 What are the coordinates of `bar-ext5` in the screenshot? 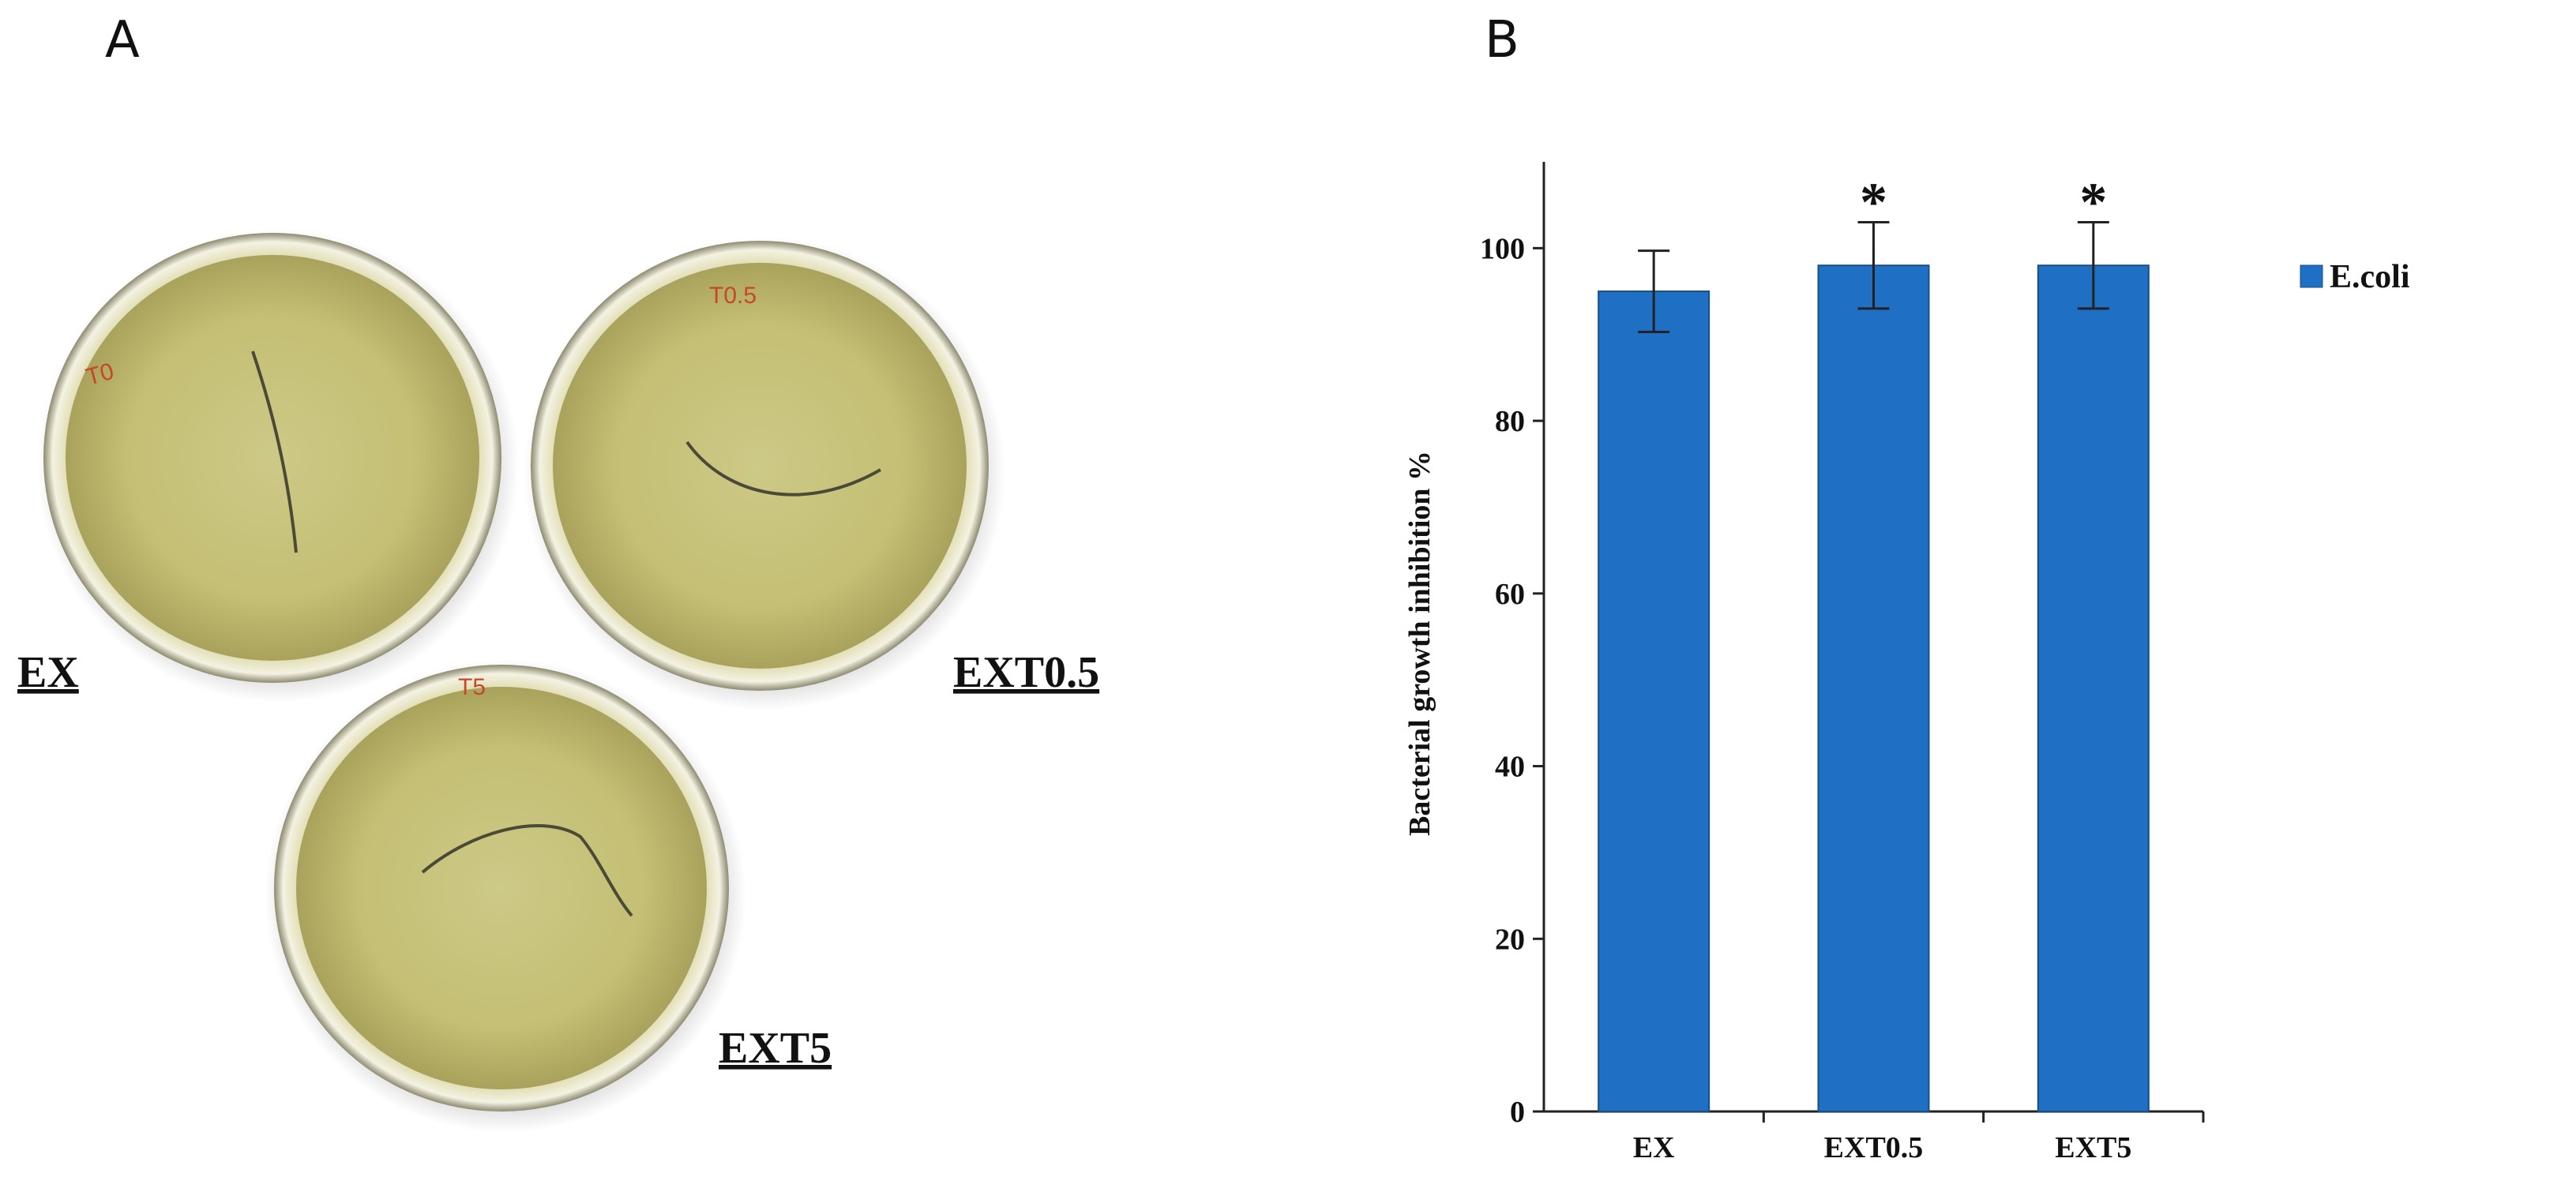 It's located at (2093, 688).